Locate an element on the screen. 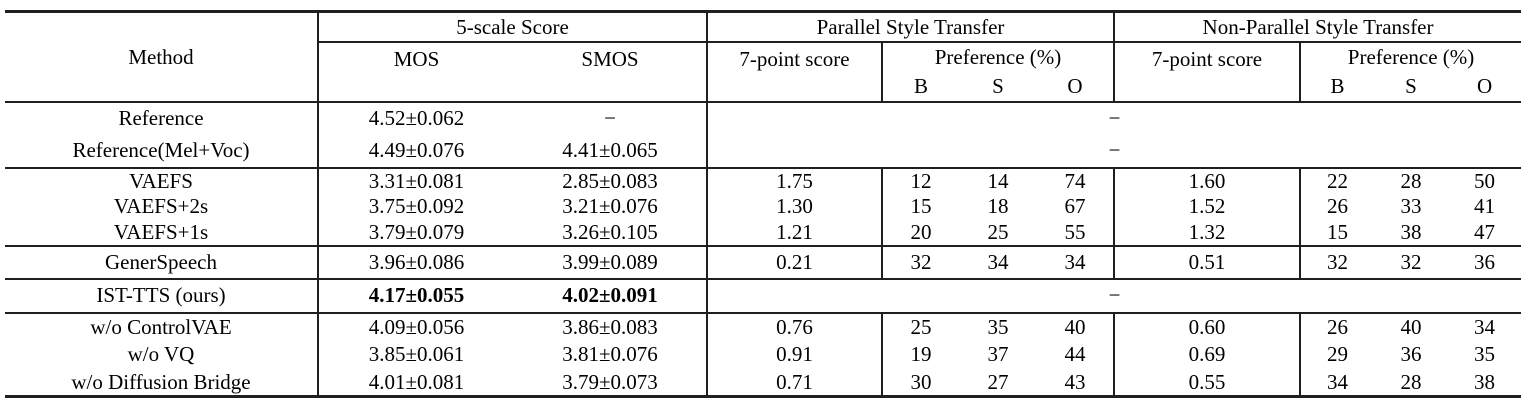 The image size is (1526, 412). np7-cell: 0.55 is located at coordinates (1206, 382).